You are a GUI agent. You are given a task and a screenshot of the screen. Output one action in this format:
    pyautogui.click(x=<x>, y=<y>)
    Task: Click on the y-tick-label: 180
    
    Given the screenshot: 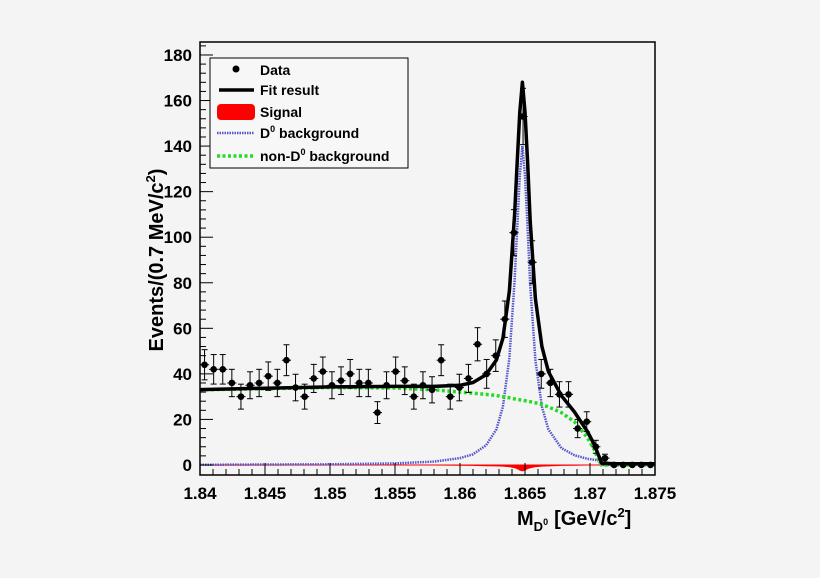 What is the action you would take?
    pyautogui.click(x=178, y=55)
    